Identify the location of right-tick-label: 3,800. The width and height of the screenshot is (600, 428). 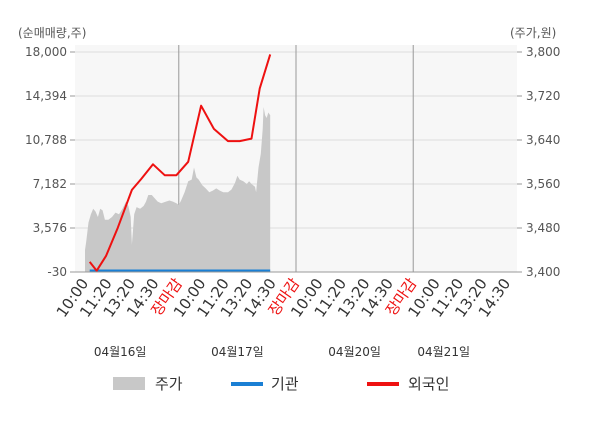
(543, 52).